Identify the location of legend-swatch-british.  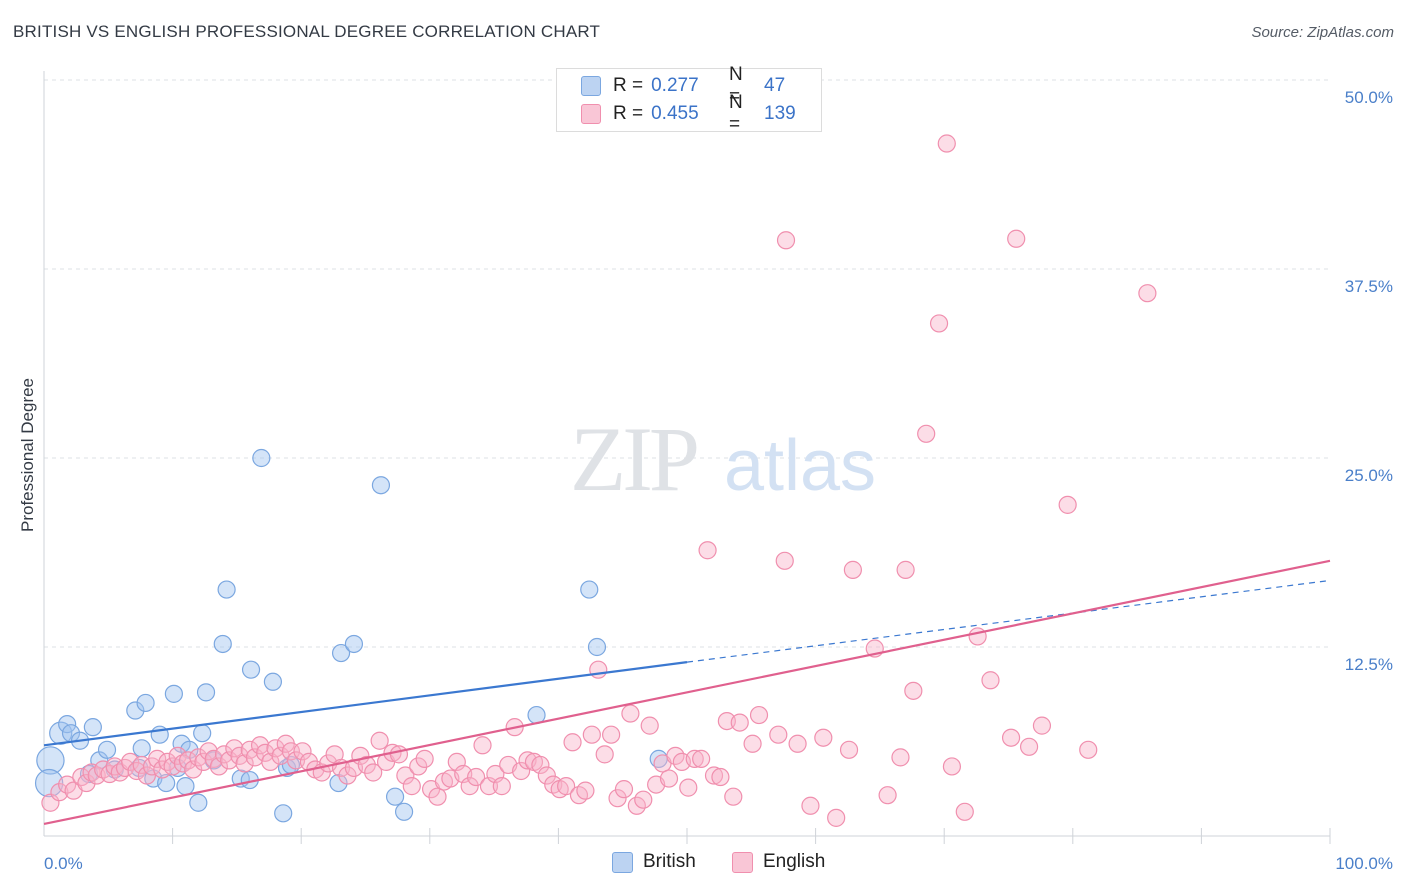
(591, 86).